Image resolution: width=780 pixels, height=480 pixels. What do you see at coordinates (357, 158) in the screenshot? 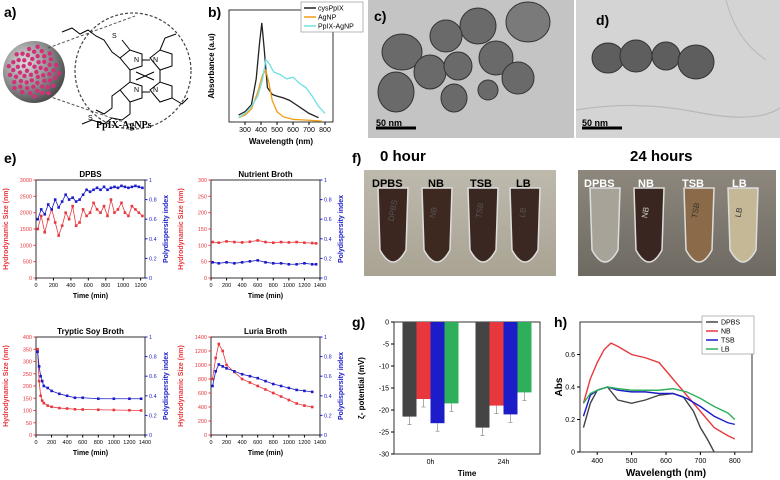
I see `panel-label-f: f)` at bounding box center [357, 158].